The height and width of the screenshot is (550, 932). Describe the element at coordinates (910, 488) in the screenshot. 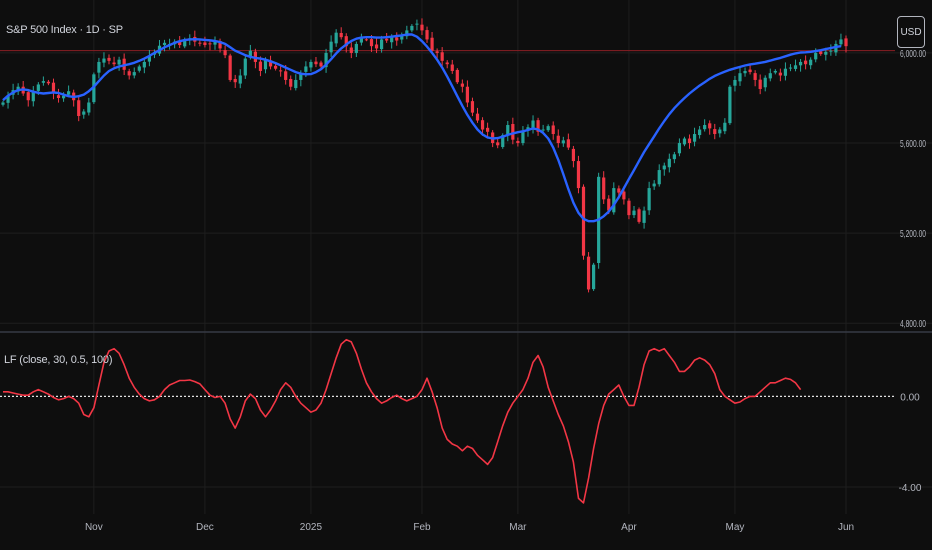

I see `indicator-y-tick-label: -4.00` at that location.